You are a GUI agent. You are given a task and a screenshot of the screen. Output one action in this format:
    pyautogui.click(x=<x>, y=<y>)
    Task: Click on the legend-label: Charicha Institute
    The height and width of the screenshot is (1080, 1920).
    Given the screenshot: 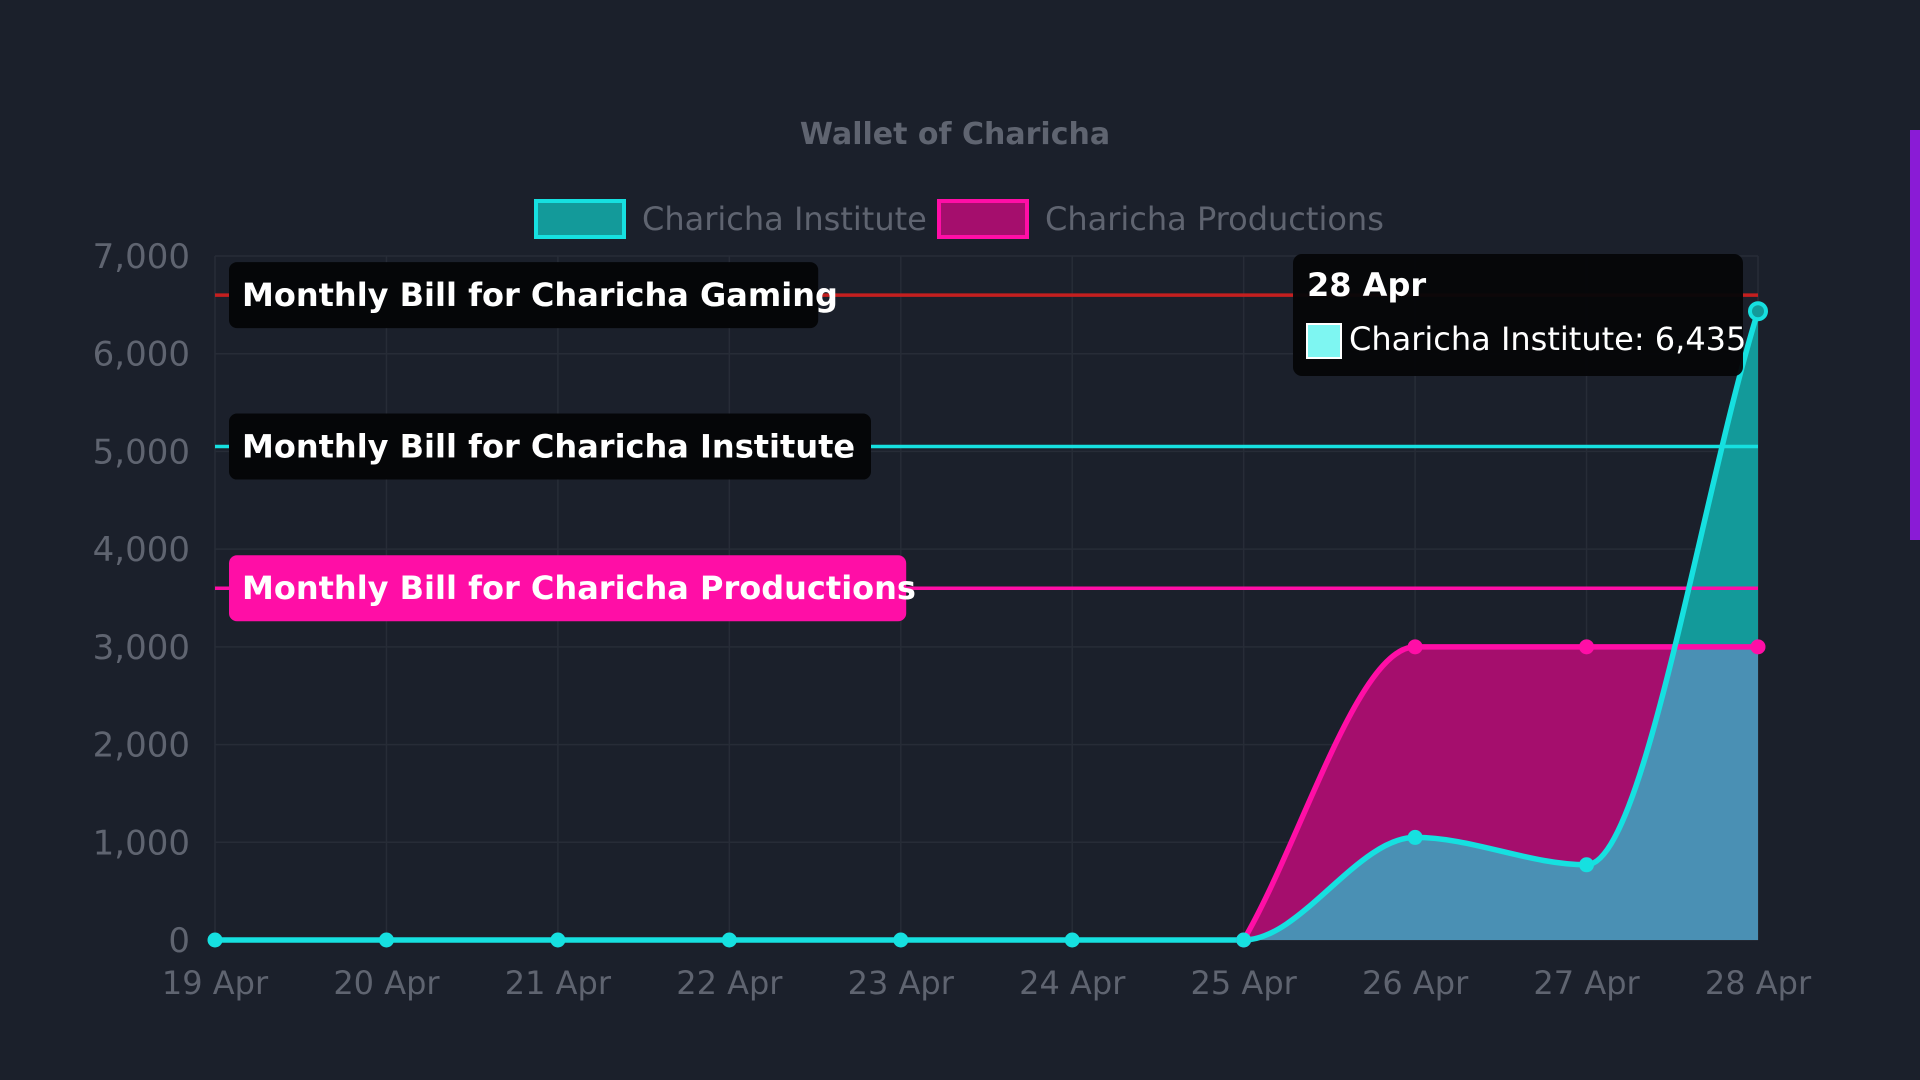 What is the action you would take?
    pyautogui.click(x=784, y=219)
    